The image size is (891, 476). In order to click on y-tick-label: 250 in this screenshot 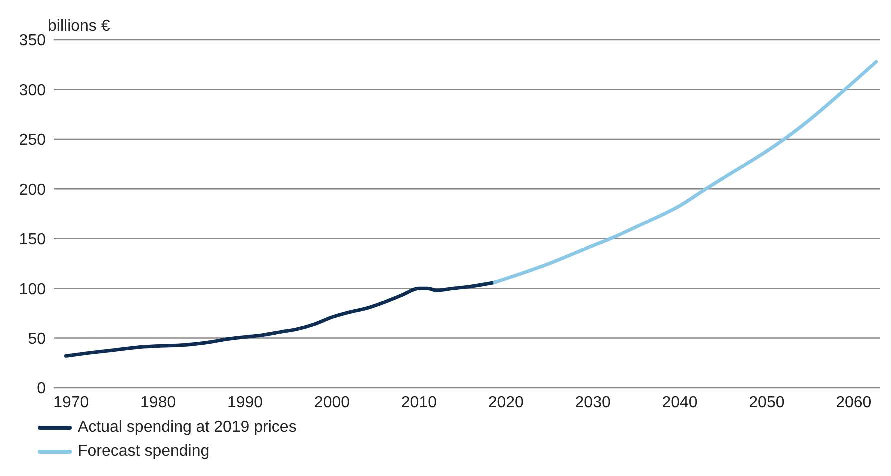, I will do `click(32, 141)`.